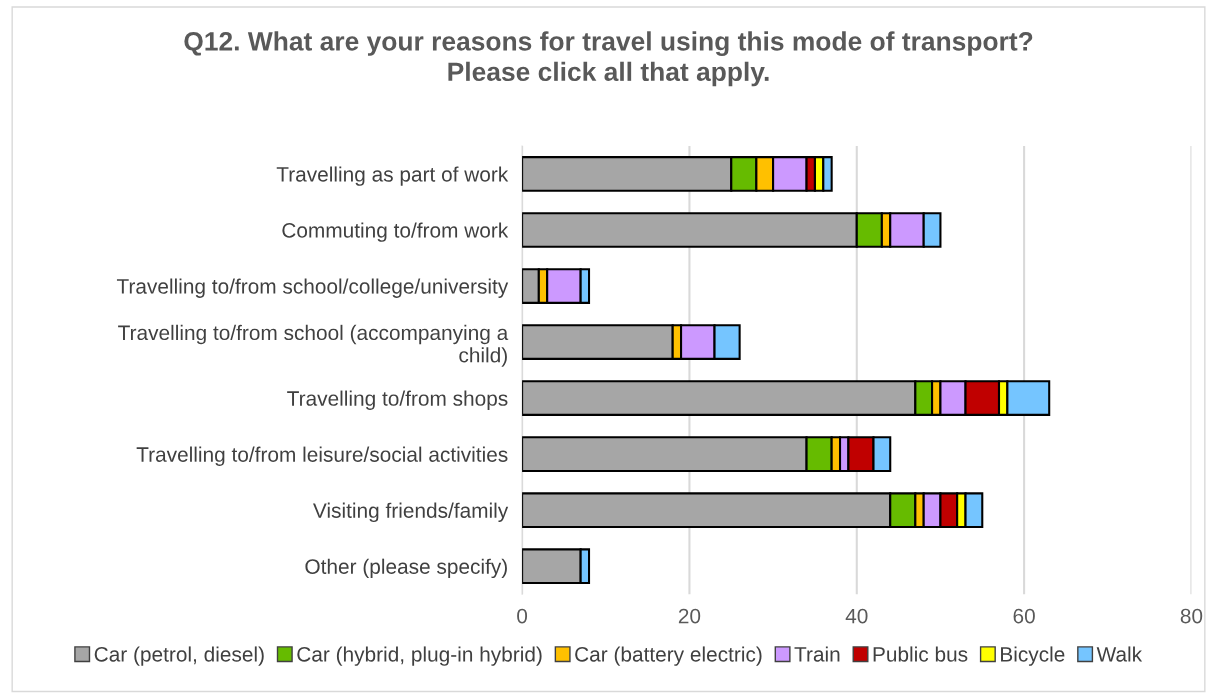  Describe the element at coordinates (608, 59) in the screenshot. I see `chart-title: Q12. What are your reasons for travel using this mode of transport? Please click all that apply.` at that location.